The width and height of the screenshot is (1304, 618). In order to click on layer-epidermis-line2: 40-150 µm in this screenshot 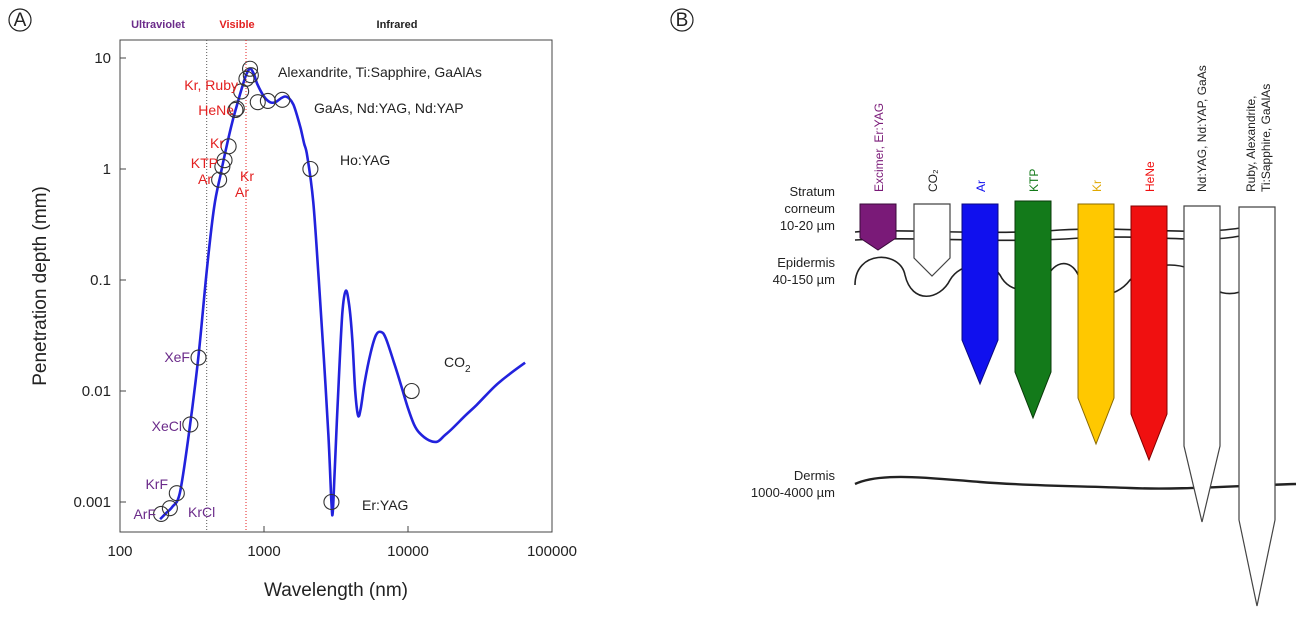, I will do `click(804, 279)`.